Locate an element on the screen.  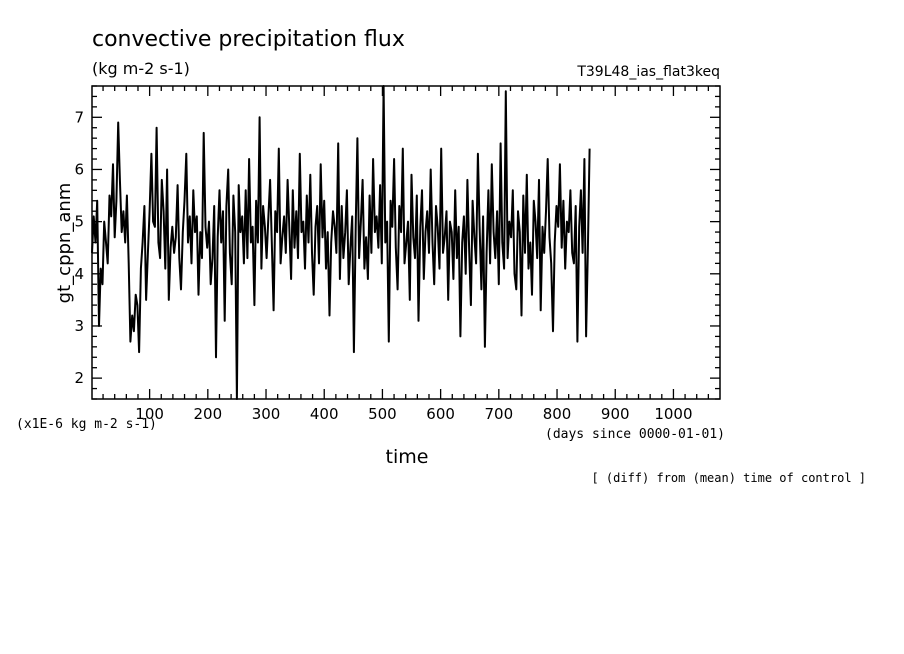
x-tick-label: 700 is located at coordinates (499, 414).